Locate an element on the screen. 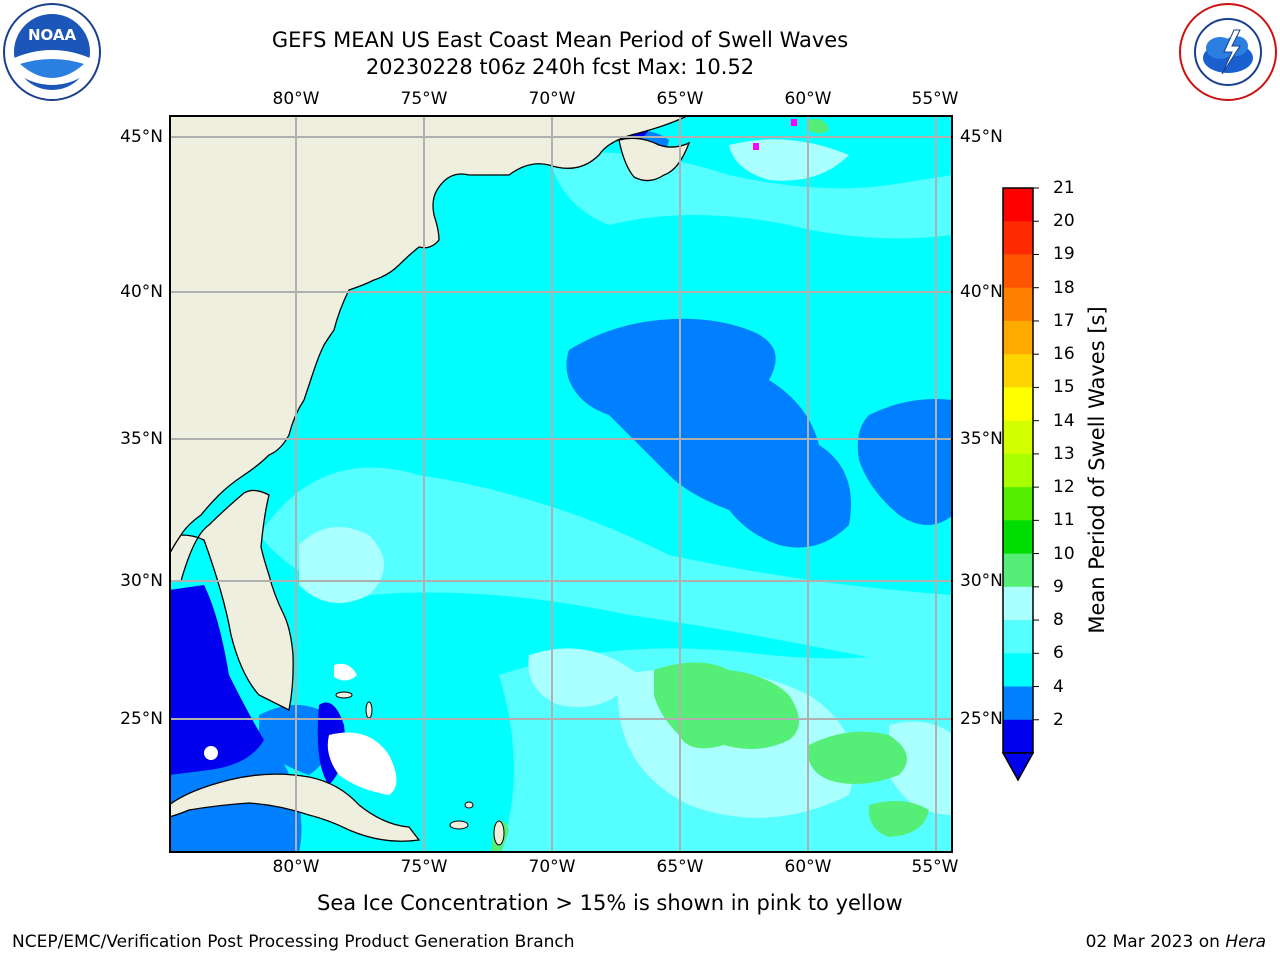  colorbar-tick-label: 6 is located at coordinates (1058, 653).